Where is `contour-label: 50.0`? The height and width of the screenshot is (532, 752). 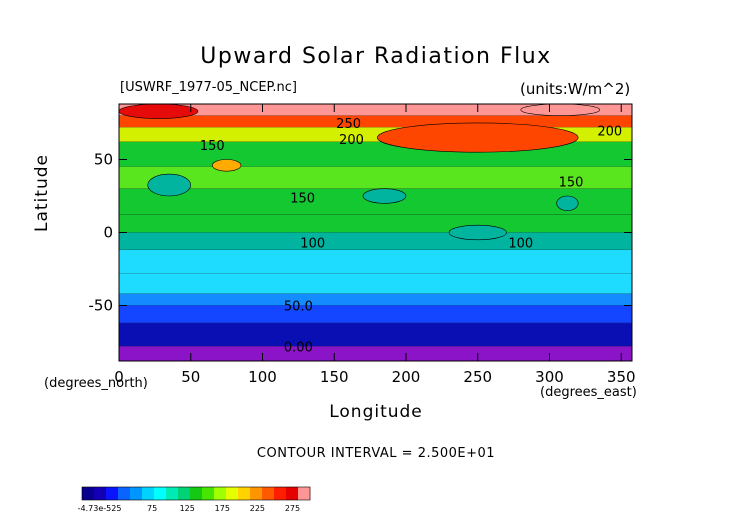 contour-label: 50.0 is located at coordinates (298, 307).